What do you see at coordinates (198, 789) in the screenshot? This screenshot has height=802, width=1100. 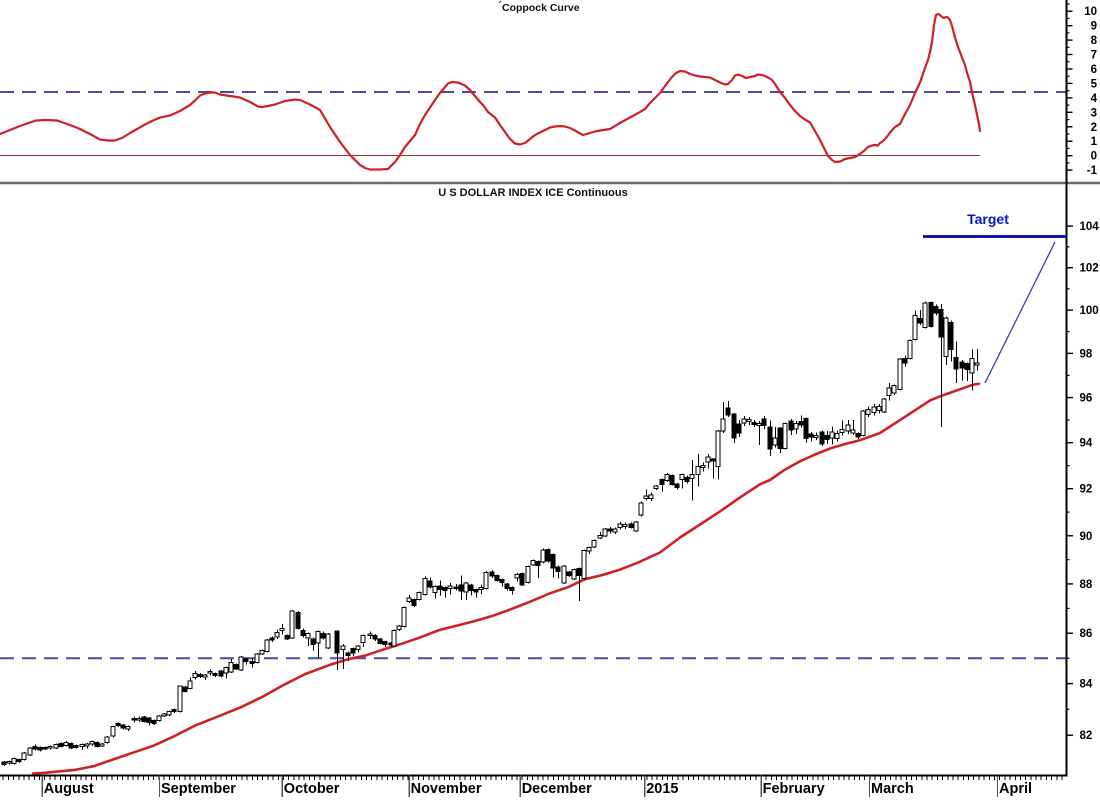 I see `svg-text: September` at bounding box center [198, 789].